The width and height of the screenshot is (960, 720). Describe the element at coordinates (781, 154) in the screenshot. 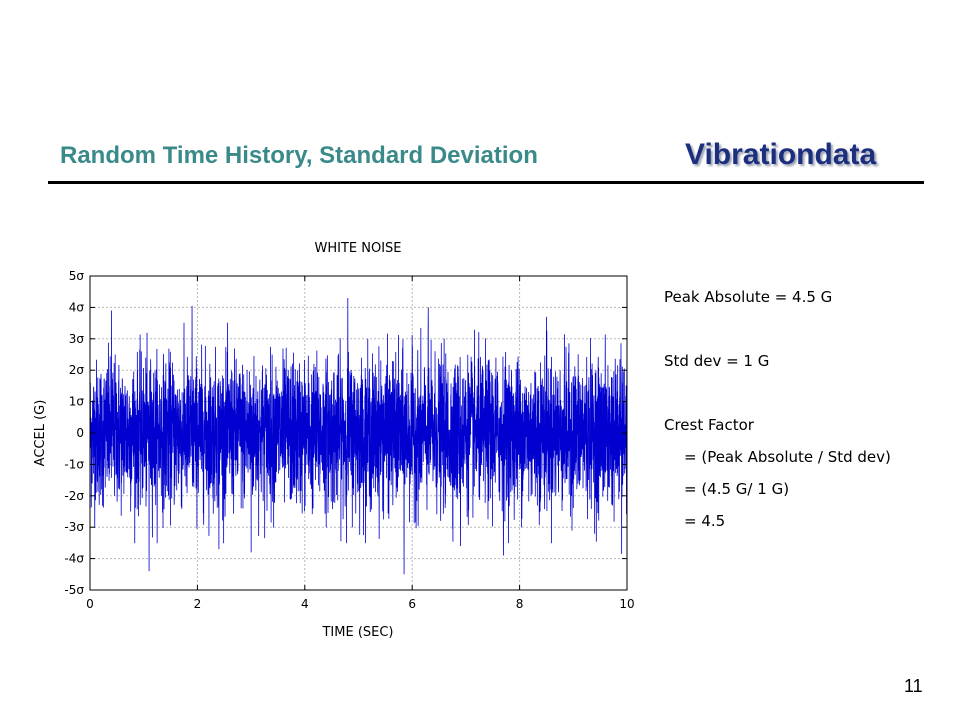

I see `brand-logo-text: Vibrationdata` at that location.